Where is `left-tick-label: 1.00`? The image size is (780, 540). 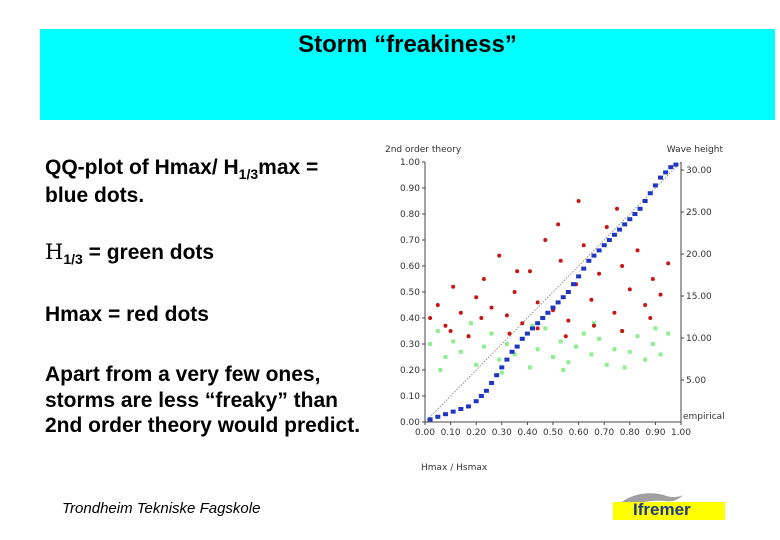 left-tick-label: 1.00 is located at coordinates (410, 163).